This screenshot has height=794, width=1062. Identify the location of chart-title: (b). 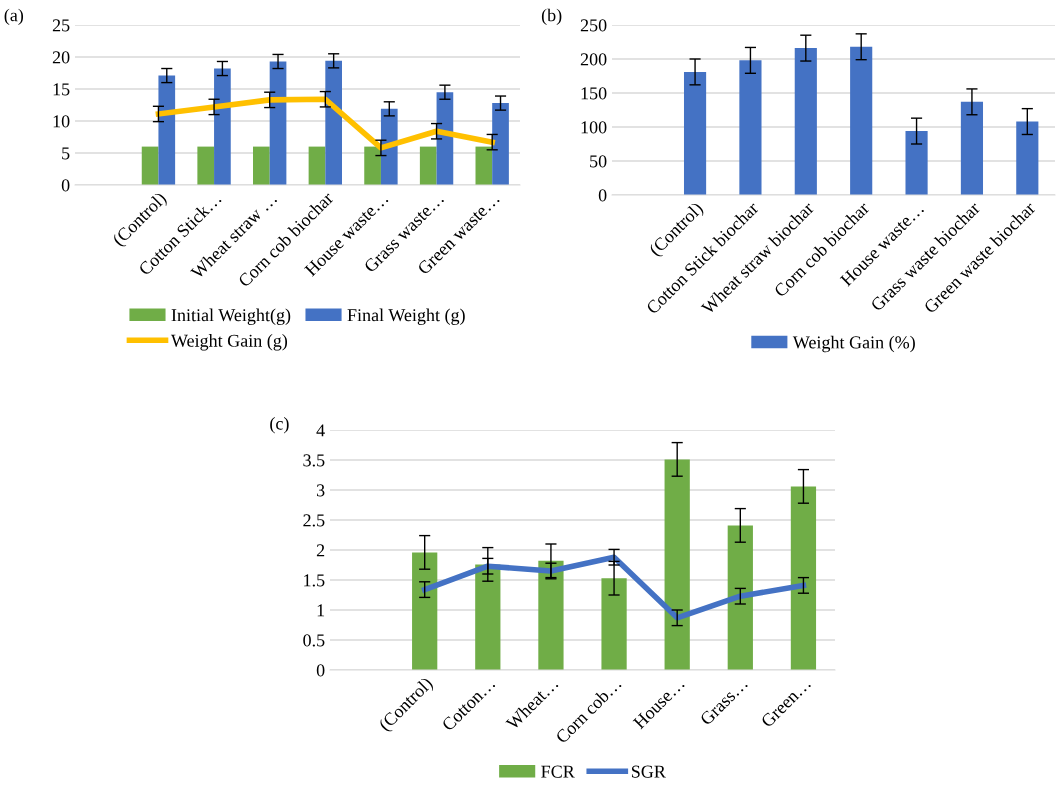
(551, 16).